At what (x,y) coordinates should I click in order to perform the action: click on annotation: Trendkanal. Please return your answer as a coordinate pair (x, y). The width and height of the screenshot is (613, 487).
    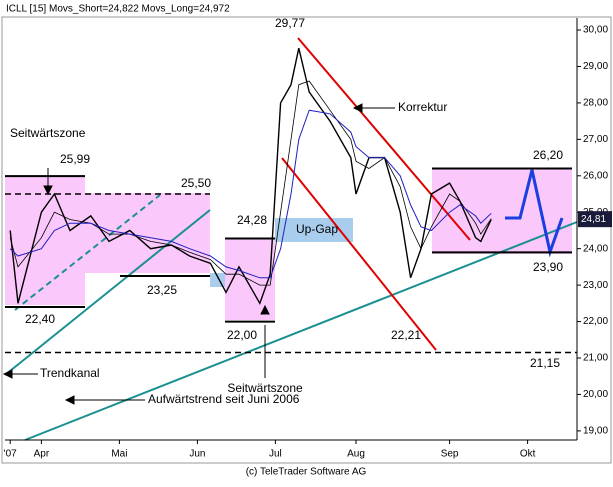
    Looking at the image, I should click on (70, 373).